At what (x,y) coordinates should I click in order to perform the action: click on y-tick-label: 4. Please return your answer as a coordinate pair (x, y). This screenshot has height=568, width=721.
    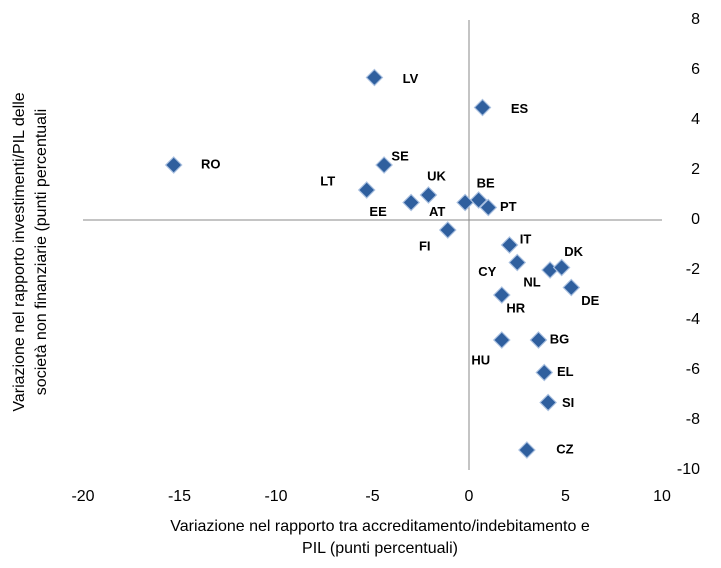
    Looking at the image, I should click on (695, 119).